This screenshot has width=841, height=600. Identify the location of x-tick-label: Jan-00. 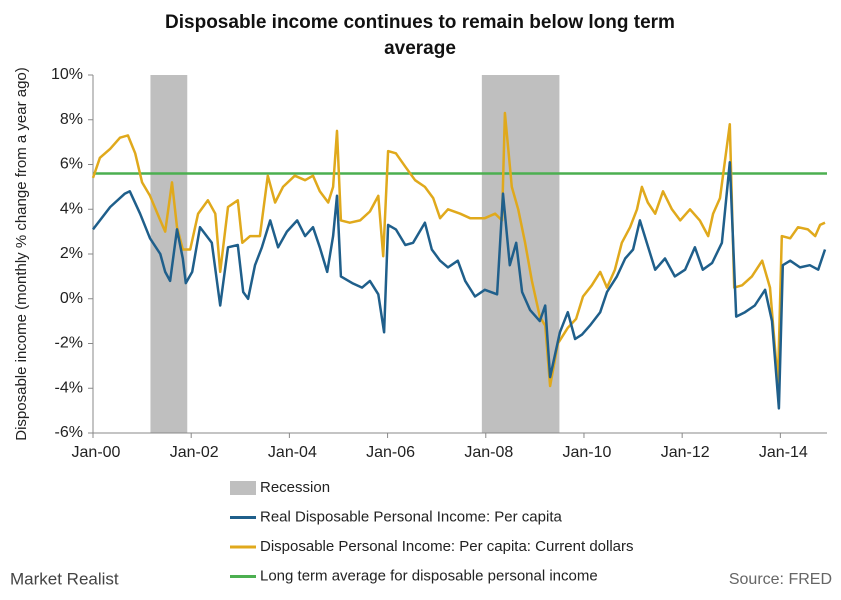
(96, 452).